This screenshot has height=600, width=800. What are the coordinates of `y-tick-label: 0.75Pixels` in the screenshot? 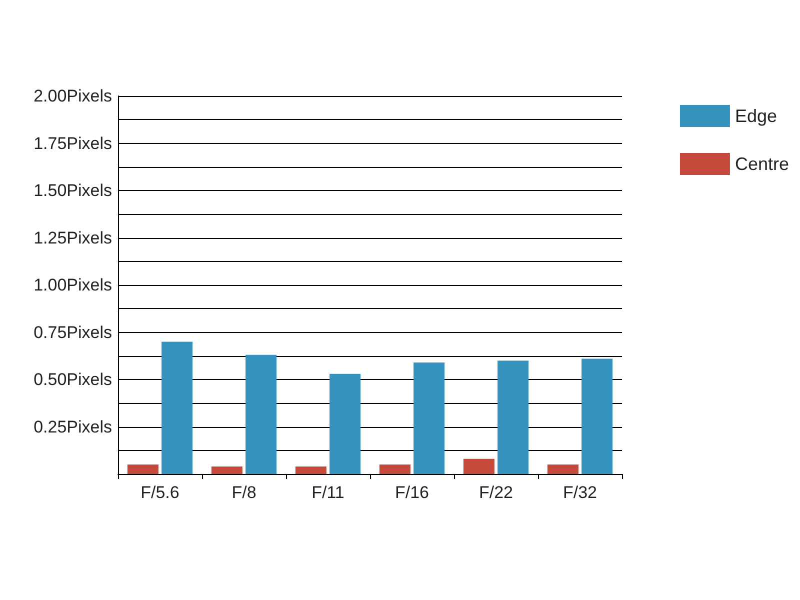 It's located at (73, 332).